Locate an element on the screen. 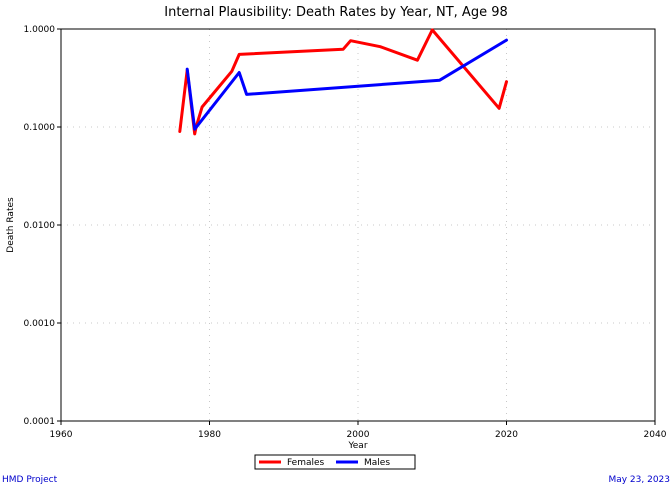  y-tick-label: 0.0100 is located at coordinates (40, 226).